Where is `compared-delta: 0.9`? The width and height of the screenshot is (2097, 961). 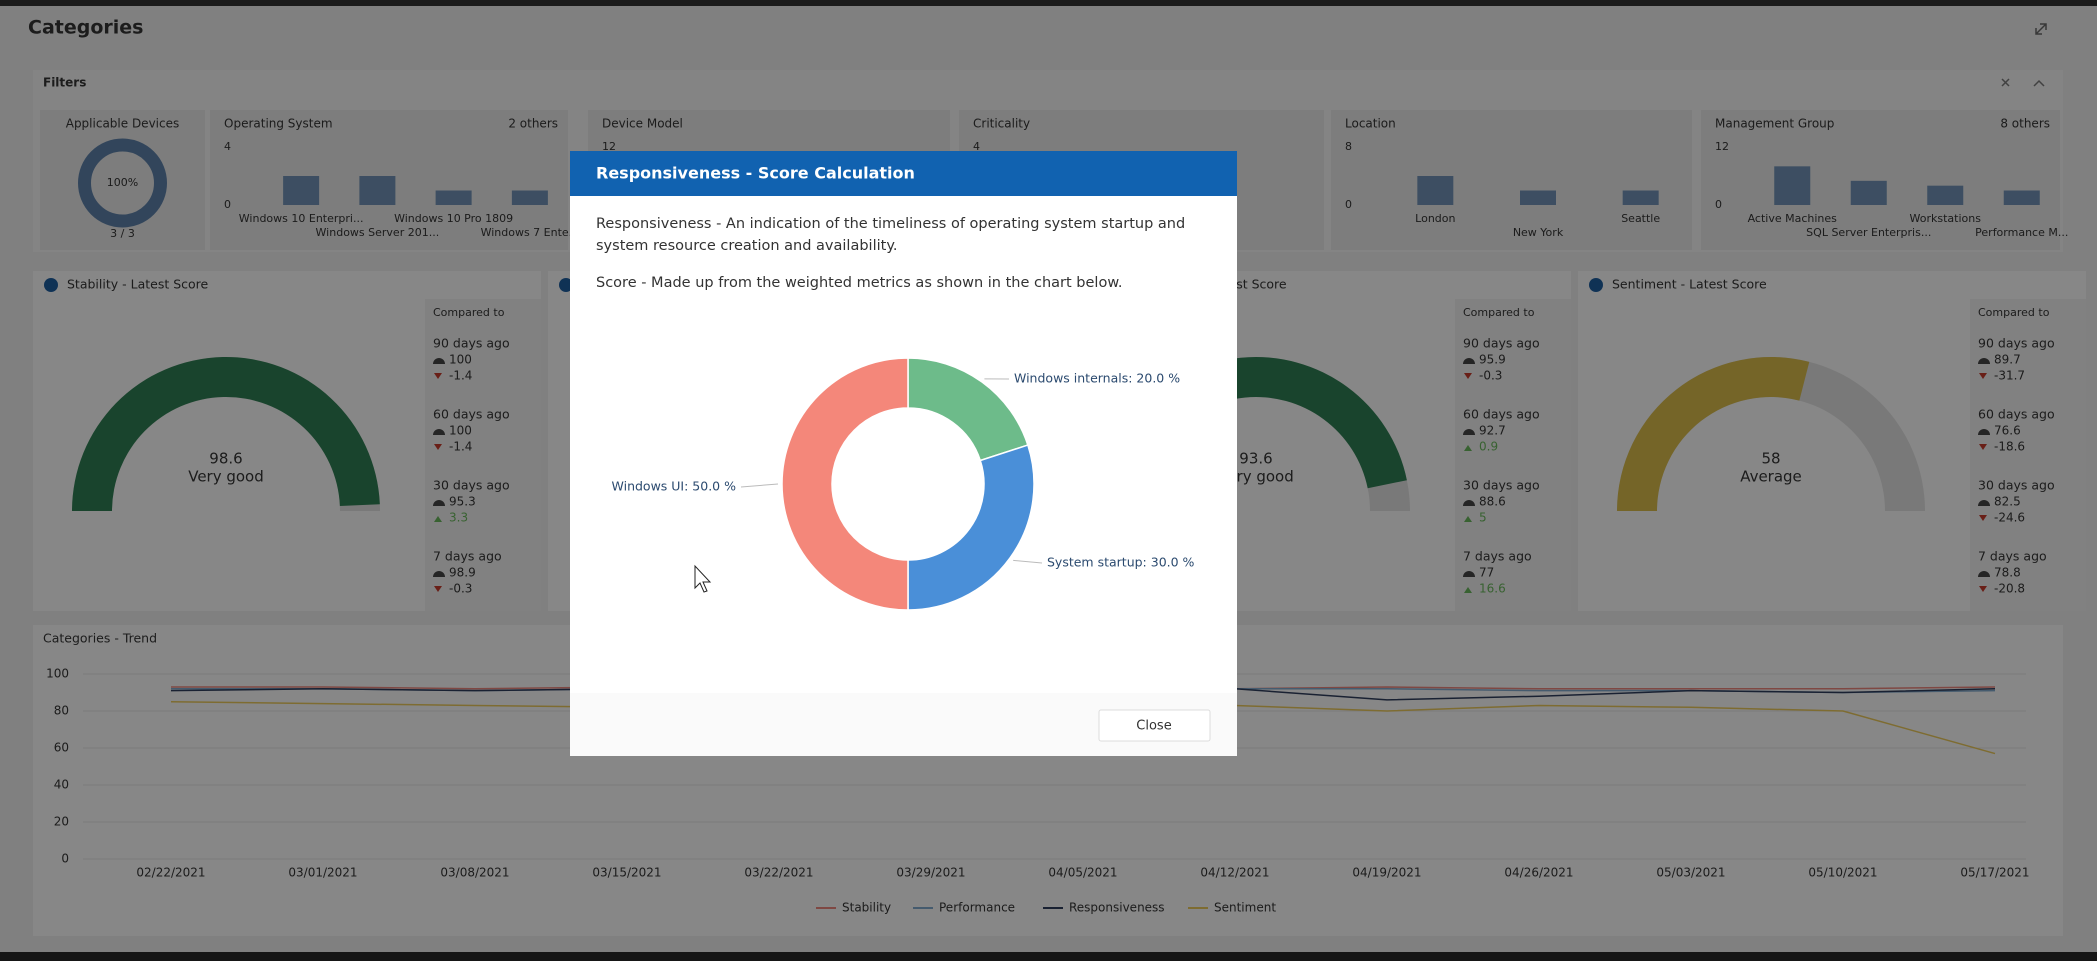
compared-delta: 0.9 is located at coordinates (1488, 447).